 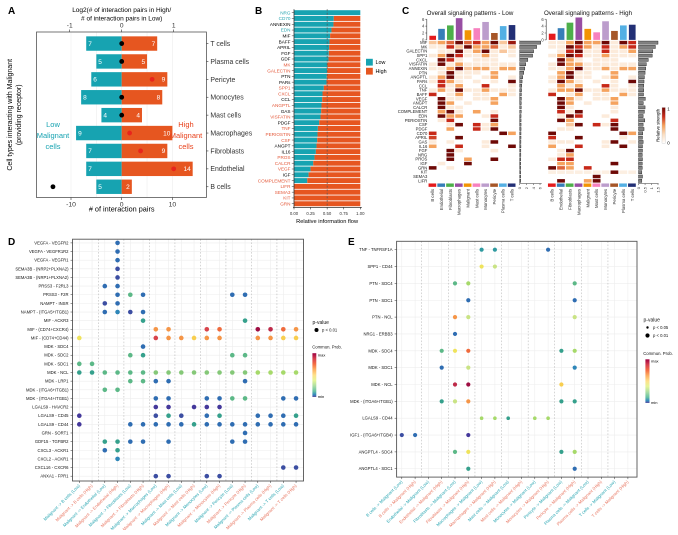 I want to click on svg-text: Pericyte, so click(x=614, y=196).